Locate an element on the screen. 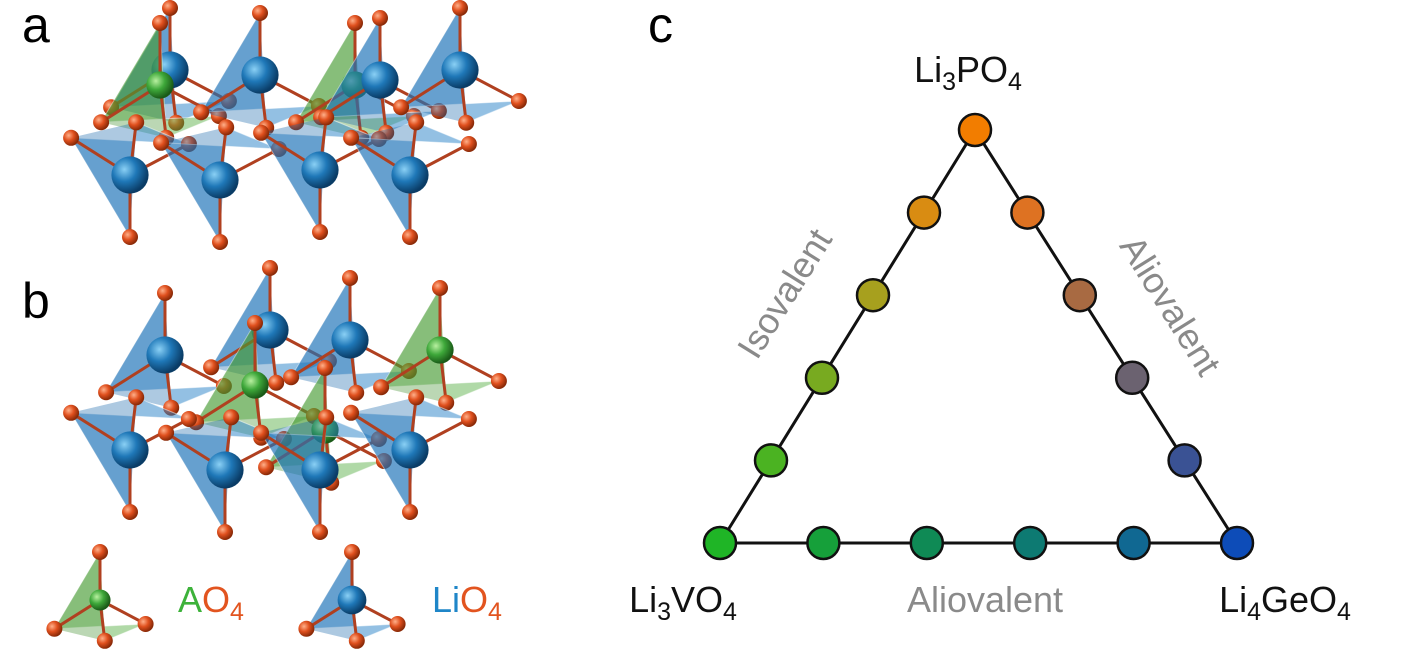 The image size is (1406, 670). structure-b is located at coordinates (285, 400).